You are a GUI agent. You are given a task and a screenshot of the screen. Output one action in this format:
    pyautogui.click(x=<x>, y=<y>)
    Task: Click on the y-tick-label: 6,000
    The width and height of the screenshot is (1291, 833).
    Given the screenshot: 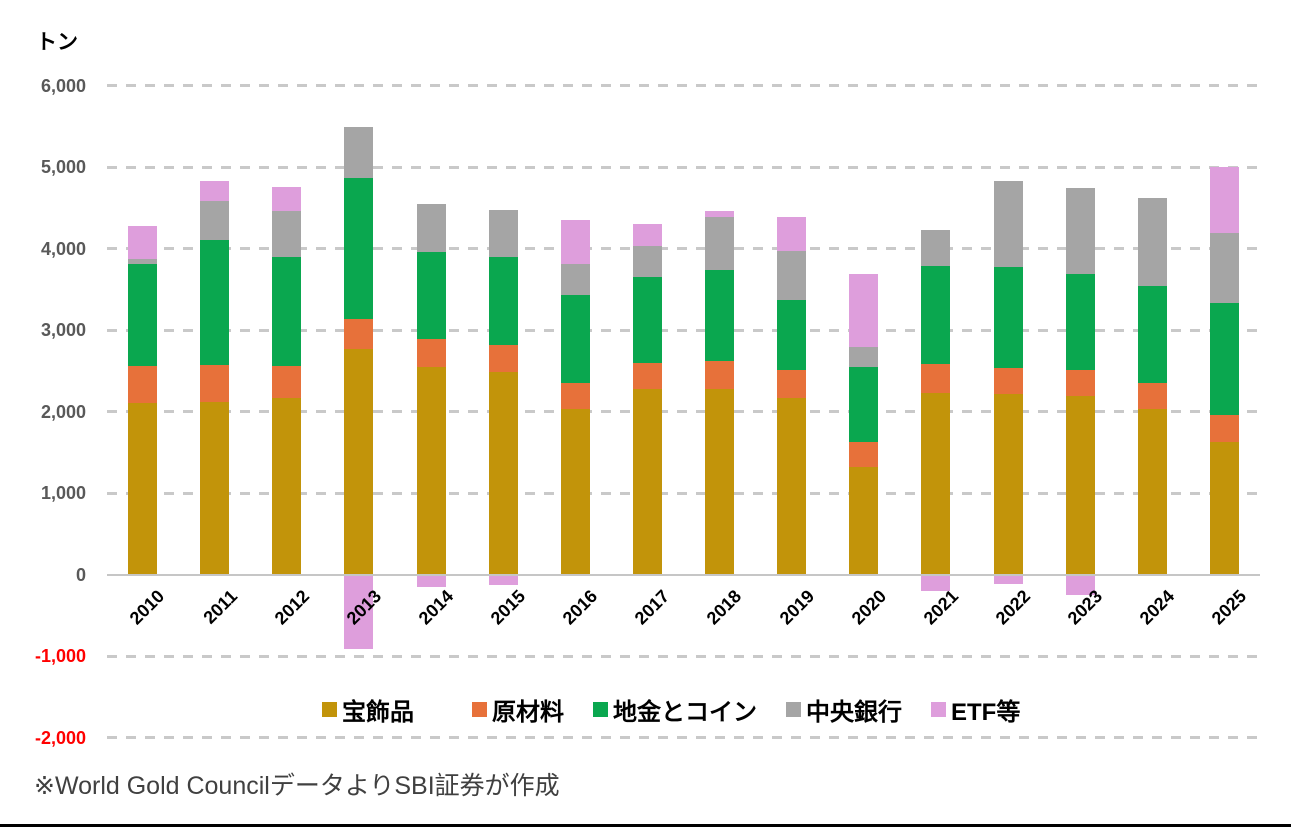 What is the action you would take?
    pyautogui.click(x=63, y=85)
    